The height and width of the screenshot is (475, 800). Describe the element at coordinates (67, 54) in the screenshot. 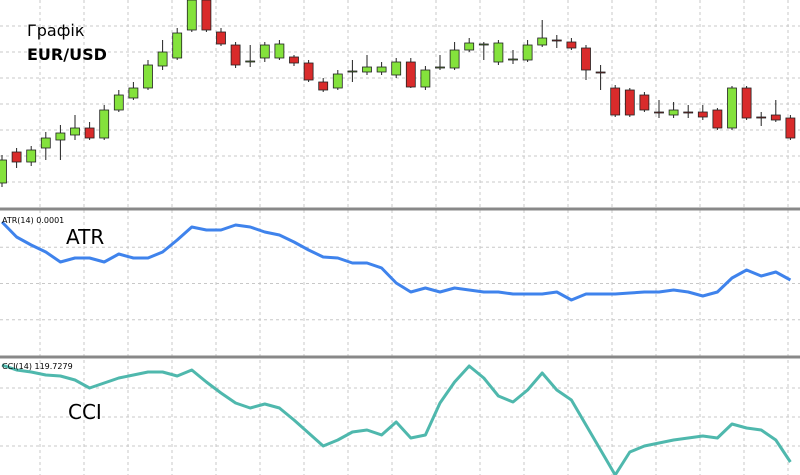

I see `chart-subtitle: EUR/USD` at that location.